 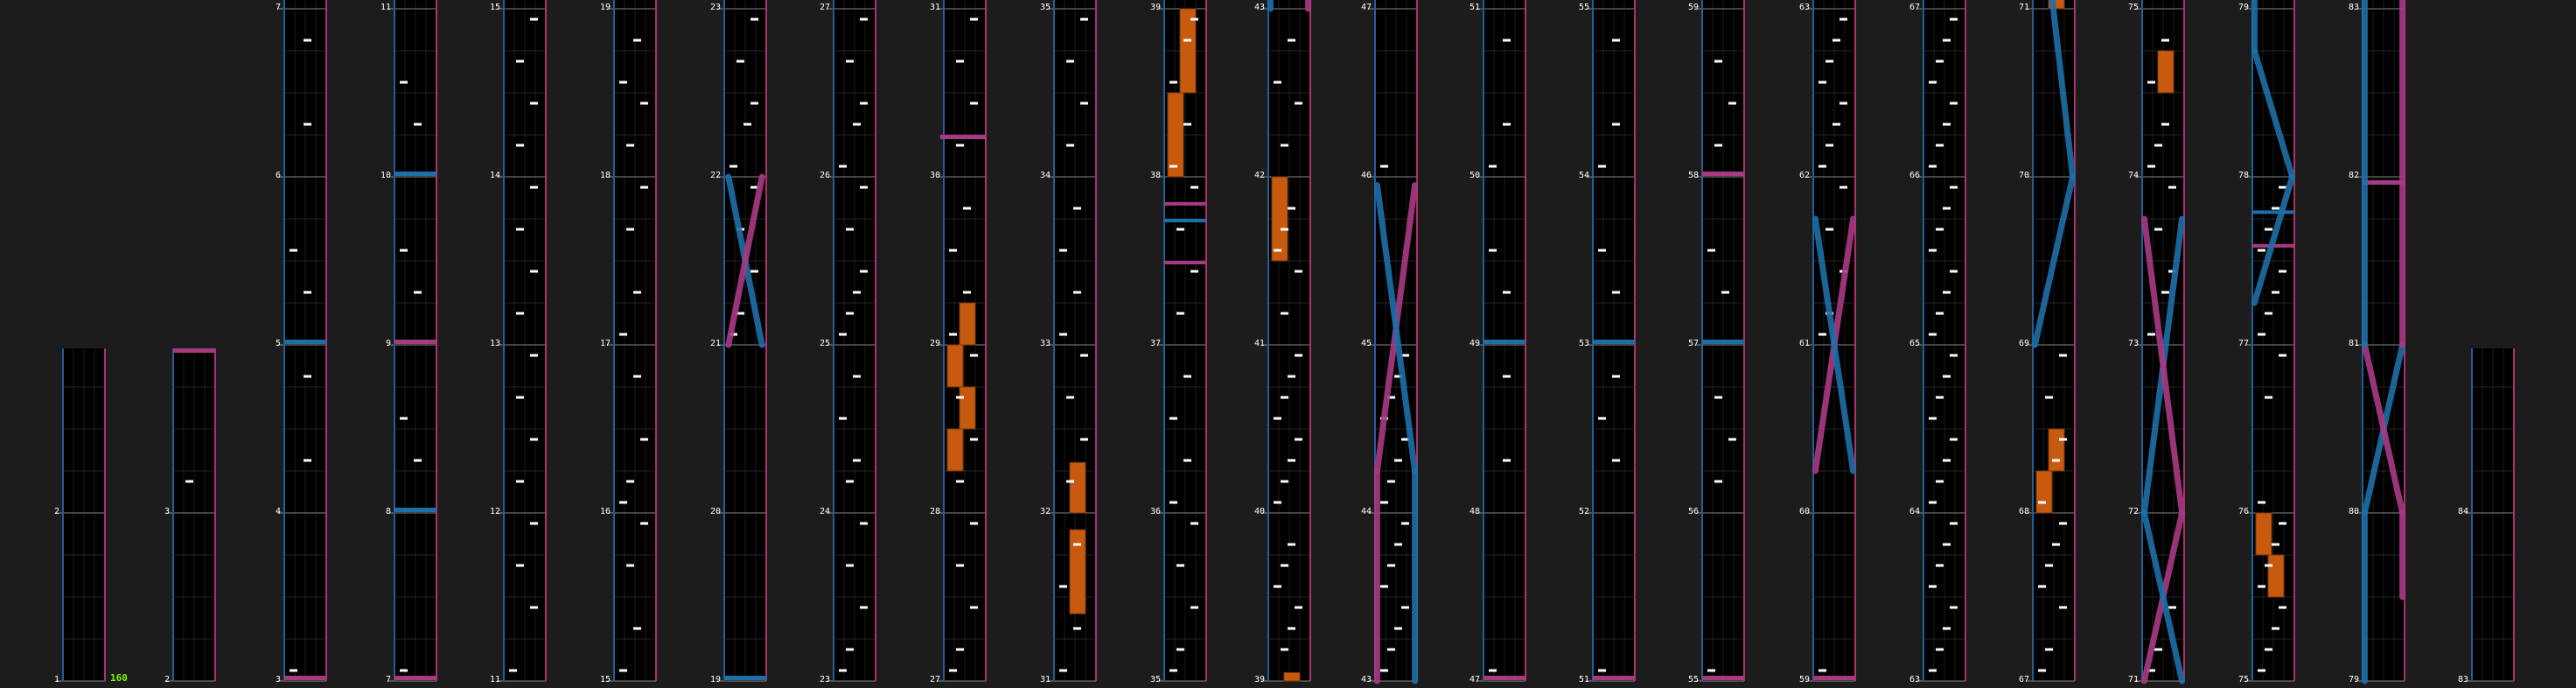 I want to click on measure-number: 19, so click(x=605, y=8).